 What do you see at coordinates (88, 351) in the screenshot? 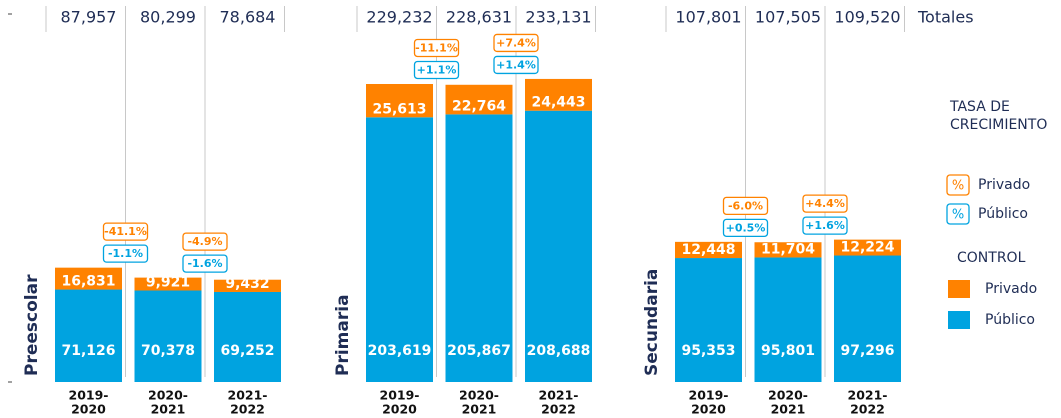
I see `value-label: 71,126` at bounding box center [88, 351].